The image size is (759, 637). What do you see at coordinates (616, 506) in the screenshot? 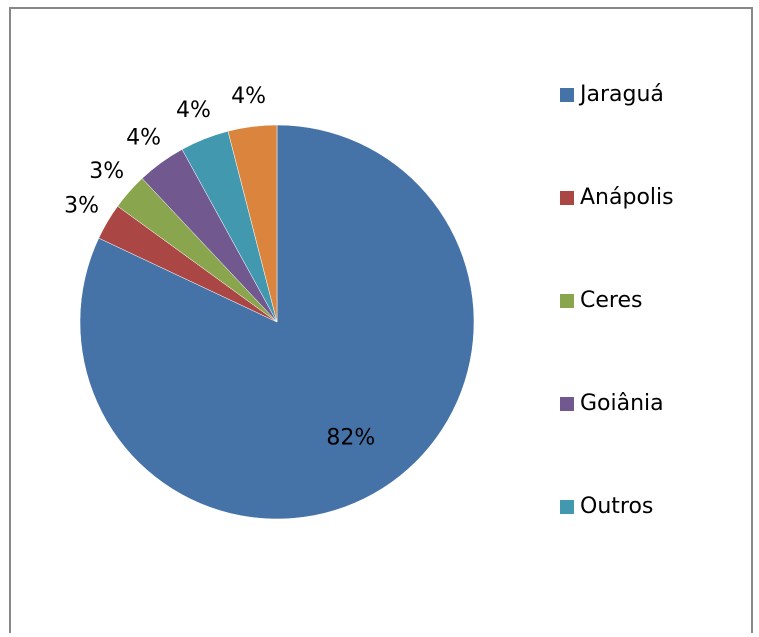
I see `legend-label: Outros` at bounding box center [616, 506].